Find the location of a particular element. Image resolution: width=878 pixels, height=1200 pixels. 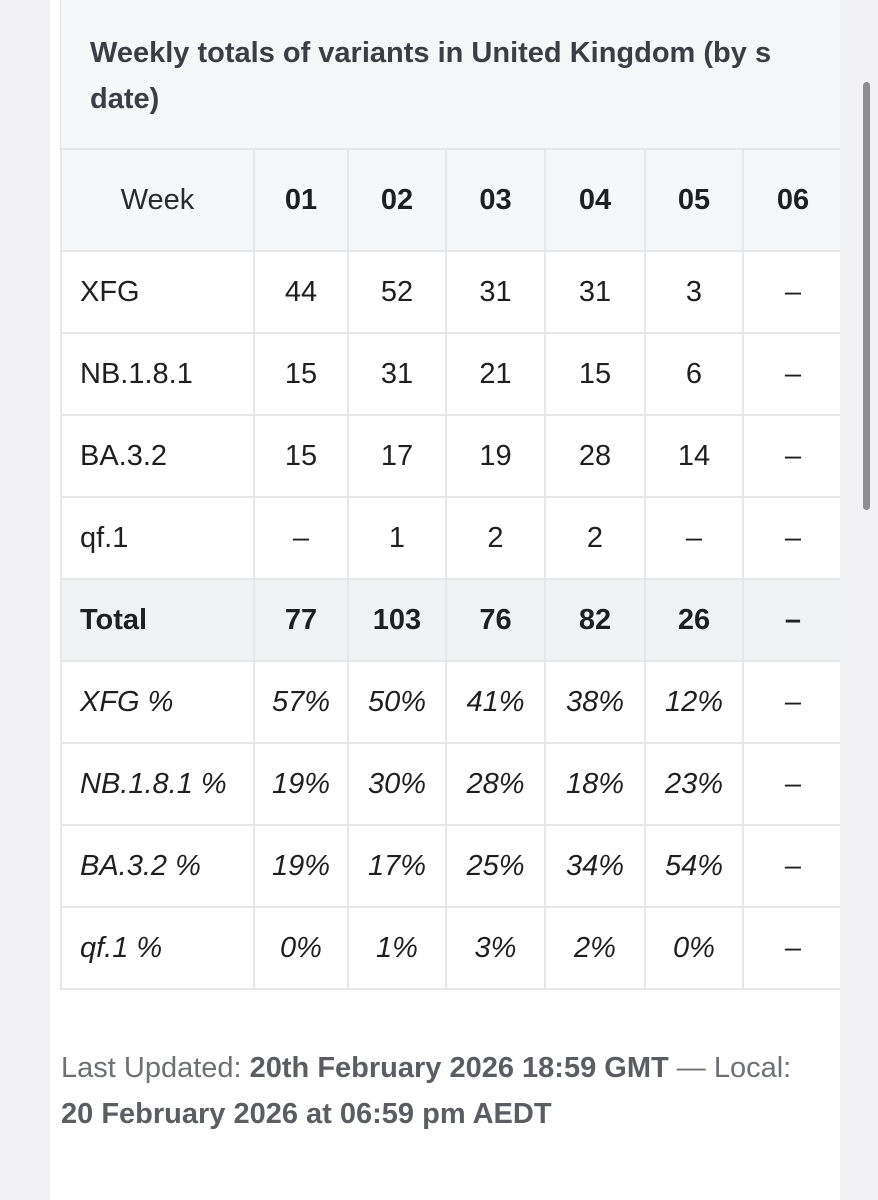

table-cell: 1% is located at coordinates (397, 948).